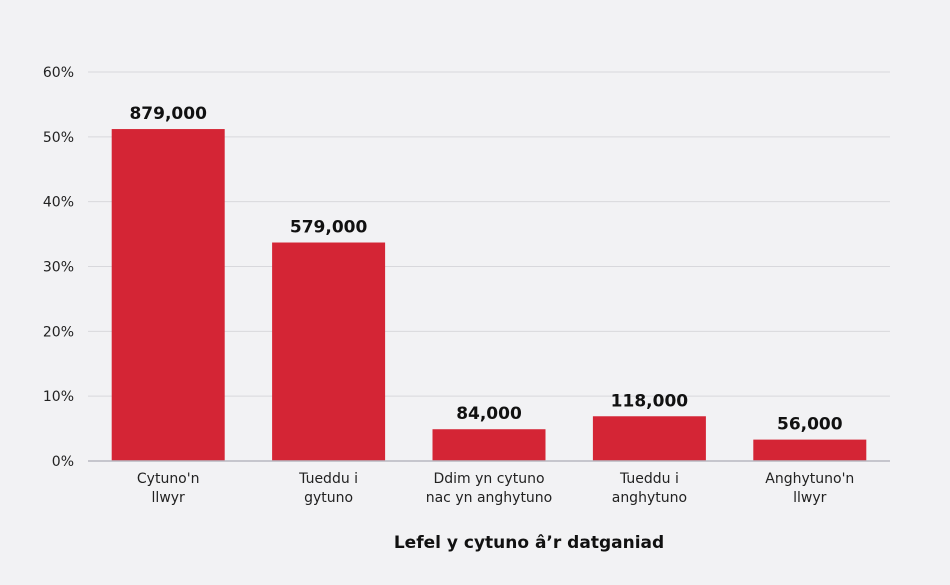  Describe the element at coordinates (529, 543) in the screenshot. I see `x-axis-title: Lefel y cytuno â’r datganiad` at that location.